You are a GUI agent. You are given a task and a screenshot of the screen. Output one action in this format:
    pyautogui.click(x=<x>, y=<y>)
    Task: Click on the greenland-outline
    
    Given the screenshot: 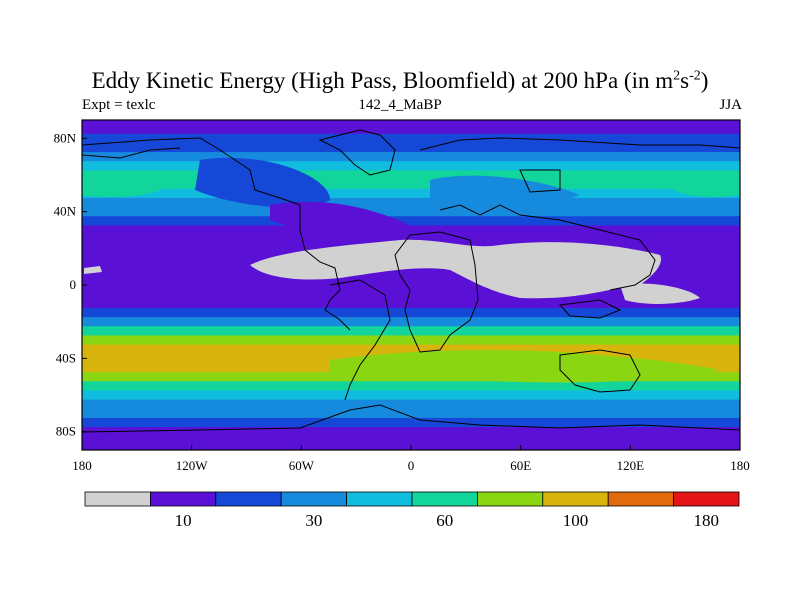 What is the action you would take?
    pyautogui.click(x=357, y=152)
    